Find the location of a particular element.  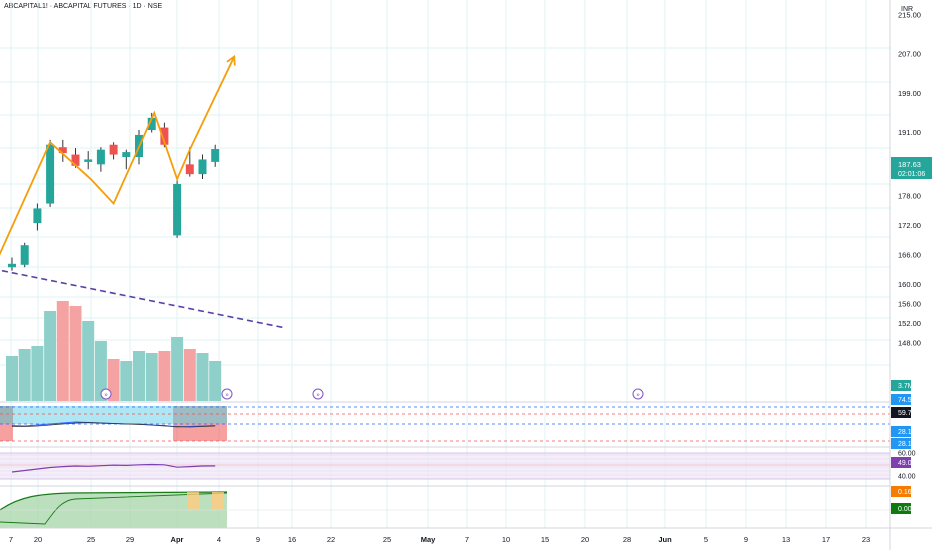

time-tick-label: 29 is located at coordinates (130, 539).